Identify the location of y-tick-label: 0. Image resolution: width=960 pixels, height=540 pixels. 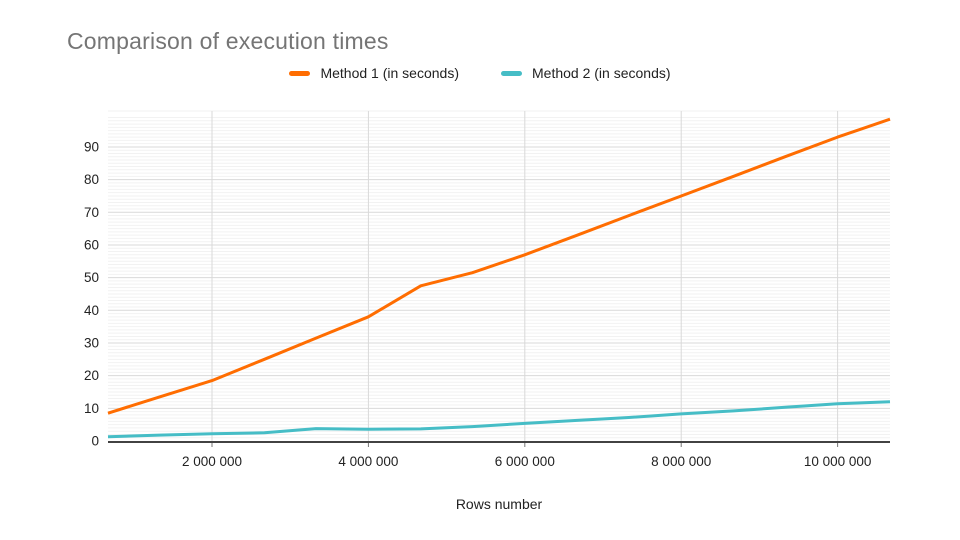
(95, 441).